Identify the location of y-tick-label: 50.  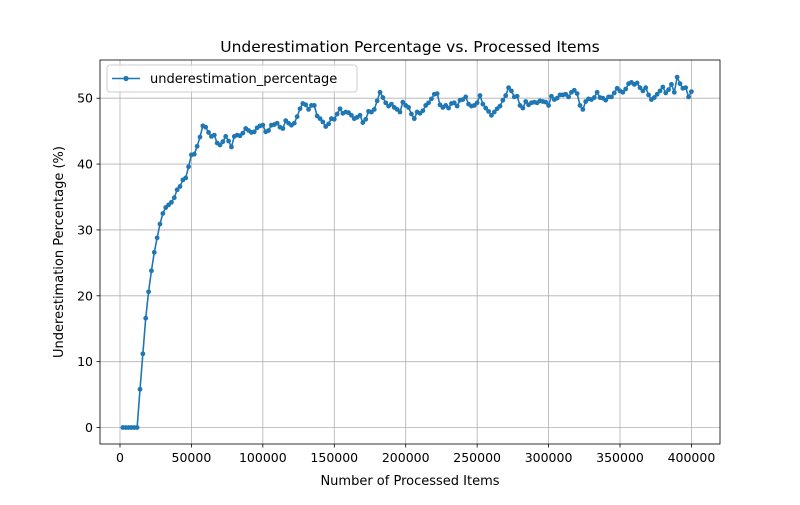
(85, 98).